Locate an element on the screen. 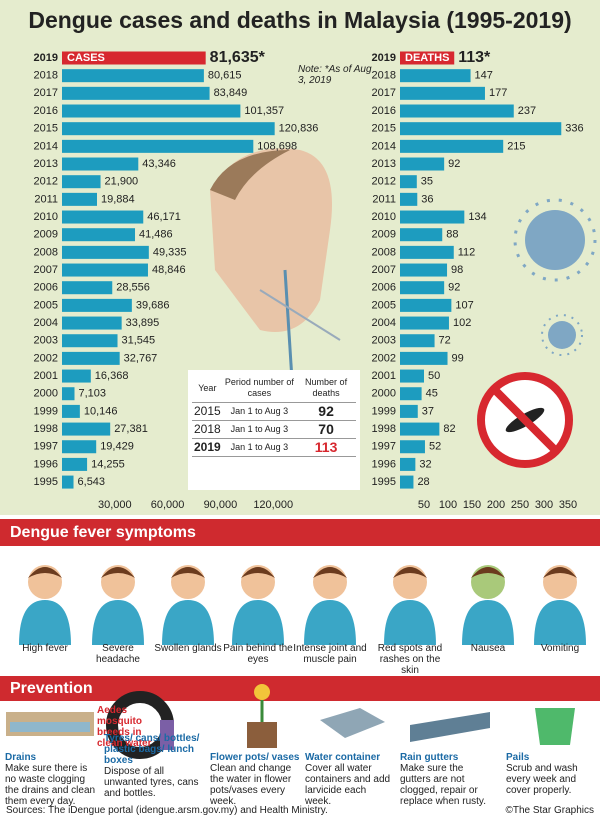  y-tick-label: 2018 is located at coordinates (46, 76).